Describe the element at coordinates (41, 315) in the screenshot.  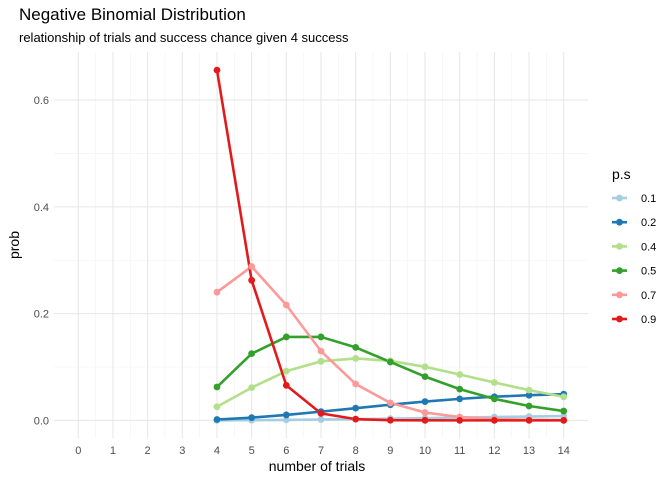
I see `y-tick-label: 0.2` at that location.